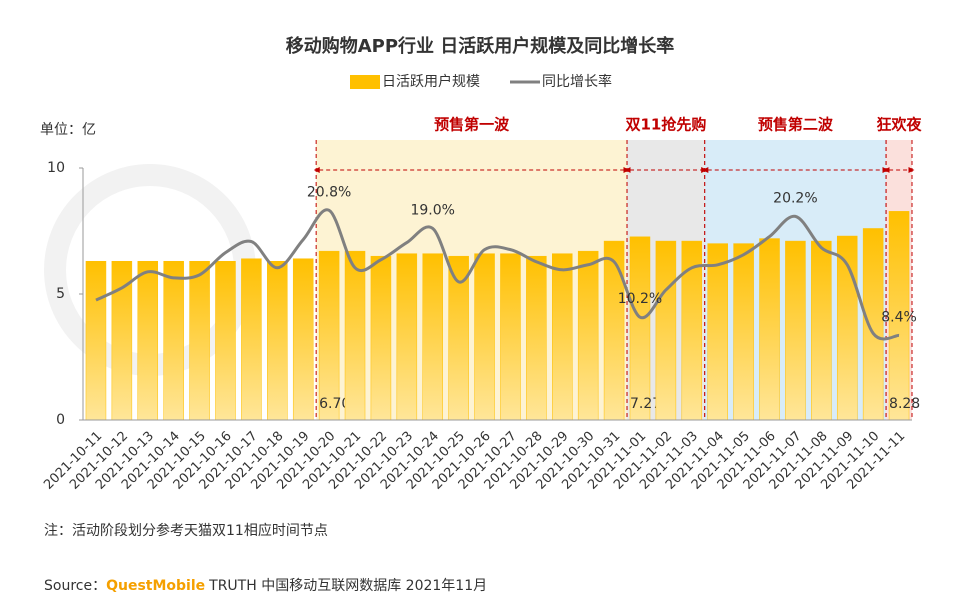 Image resolution: width=960 pixels, height=612 pixels. What do you see at coordinates (365, 82) in the screenshot?
I see `legend-swatch` at bounding box center [365, 82].